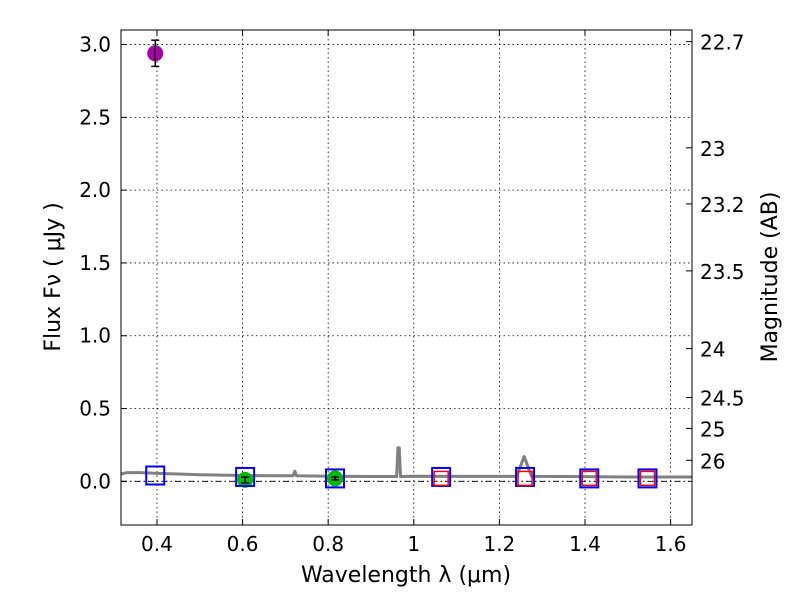 This screenshot has height=604, width=800. What do you see at coordinates (722, 43) in the screenshot?
I see `mag-tick-label: 22.7` at bounding box center [722, 43].